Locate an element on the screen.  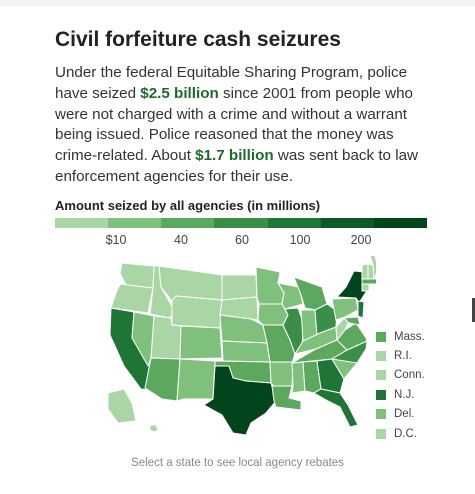
state-ks is located at coordinates (246, 351).